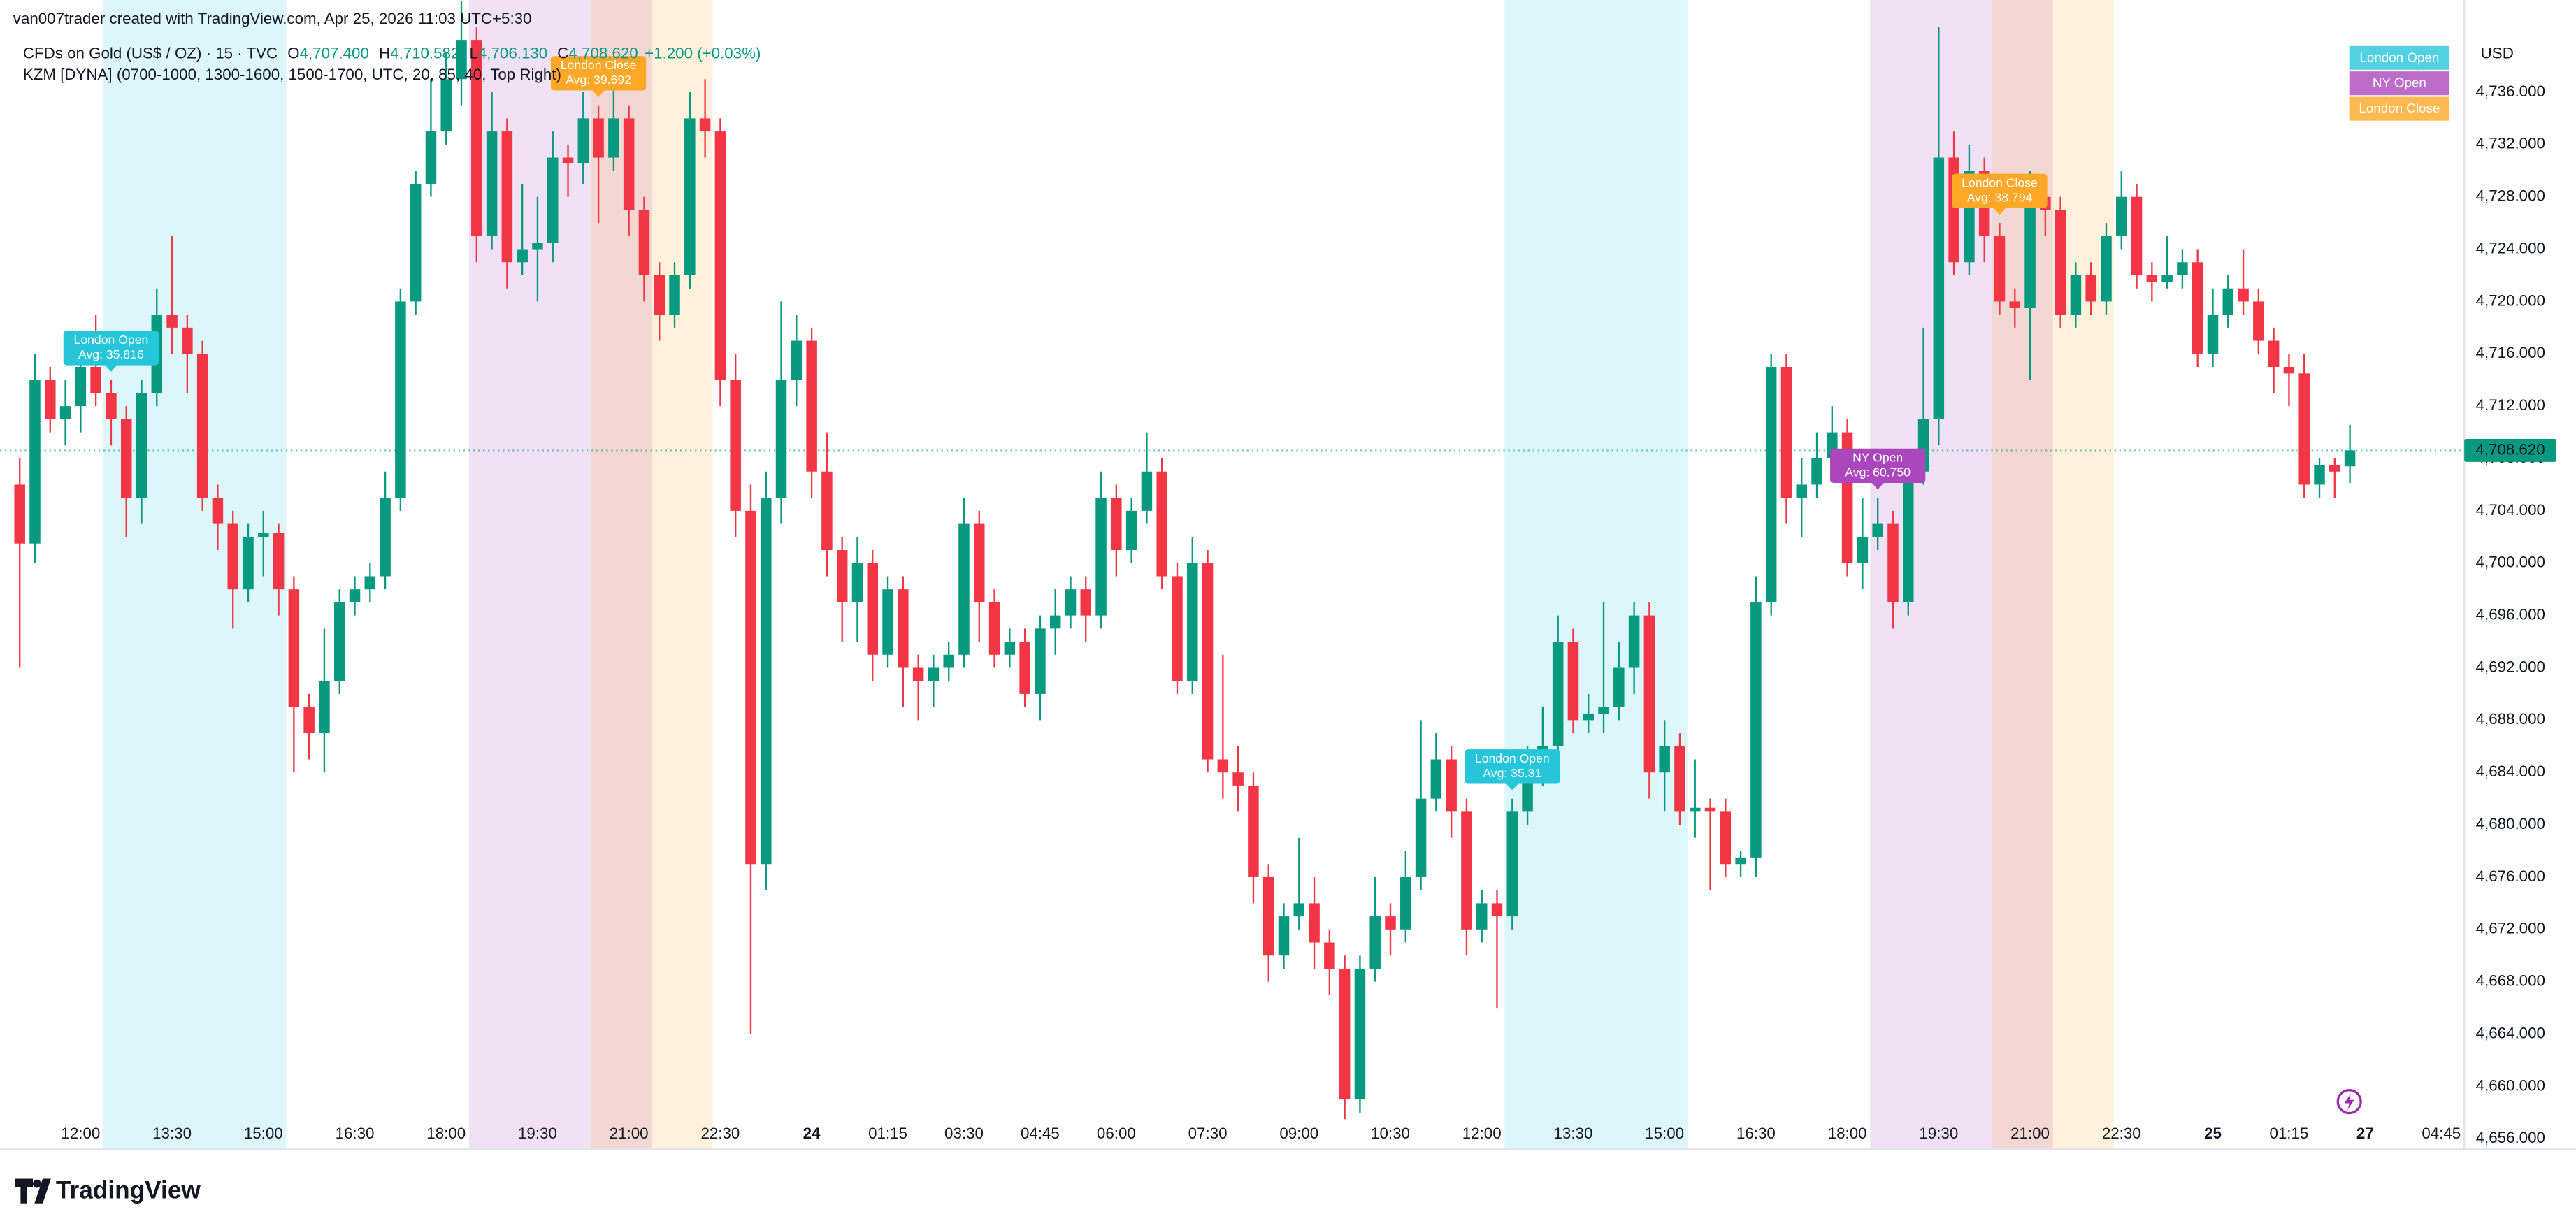 This screenshot has width=2576, height=1228. I want to click on y-tick-label: 4,736.000, so click(2510, 91).